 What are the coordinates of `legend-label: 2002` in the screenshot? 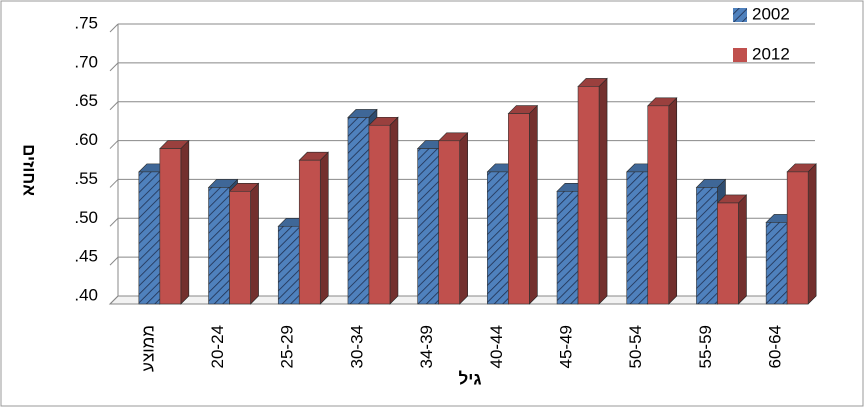 It's located at (771, 13).